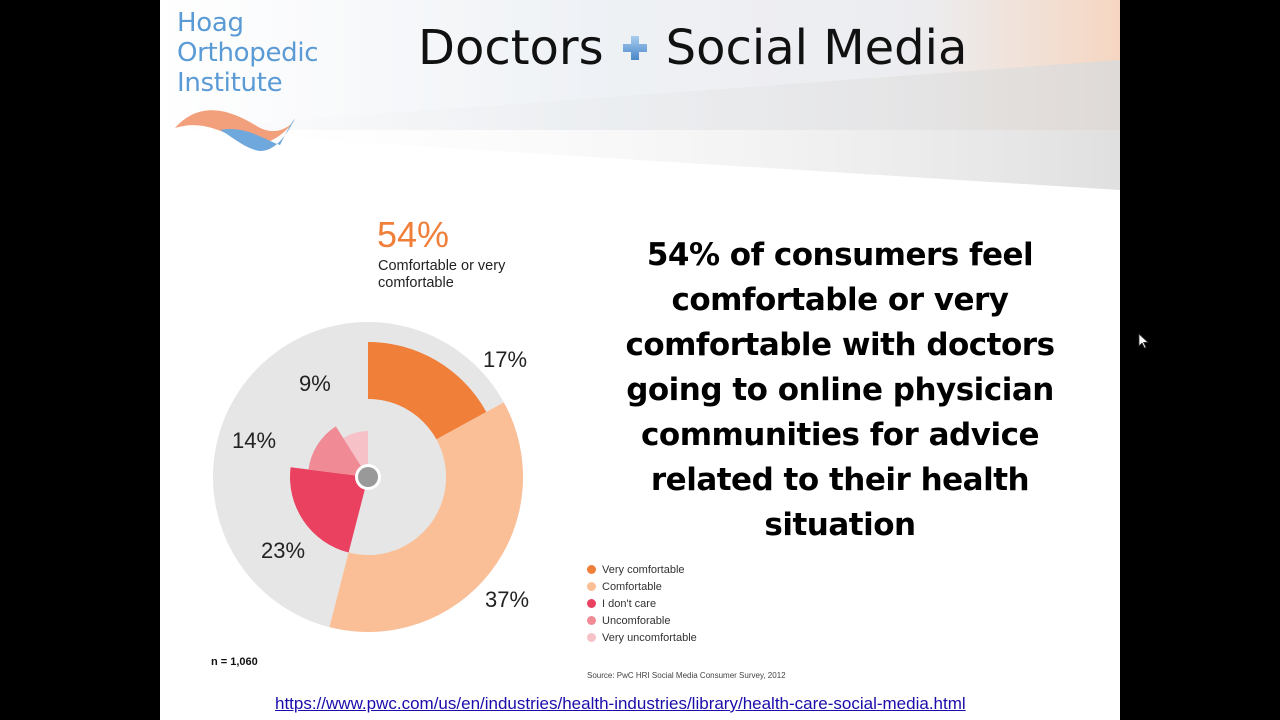 Image resolution: width=1280 pixels, height=720 pixels. What do you see at coordinates (254, 440) in the screenshot?
I see `value-label: 14%` at bounding box center [254, 440].